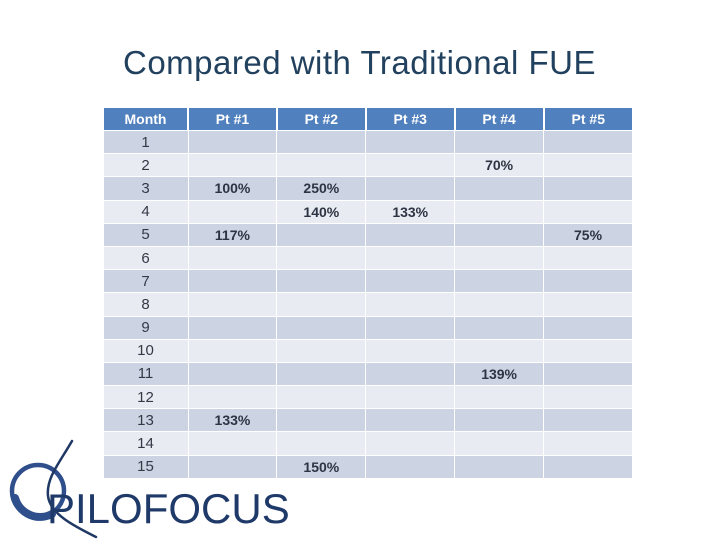 The width and height of the screenshot is (719, 540). I want to click on value-cell: 250%, so click(321, 188).